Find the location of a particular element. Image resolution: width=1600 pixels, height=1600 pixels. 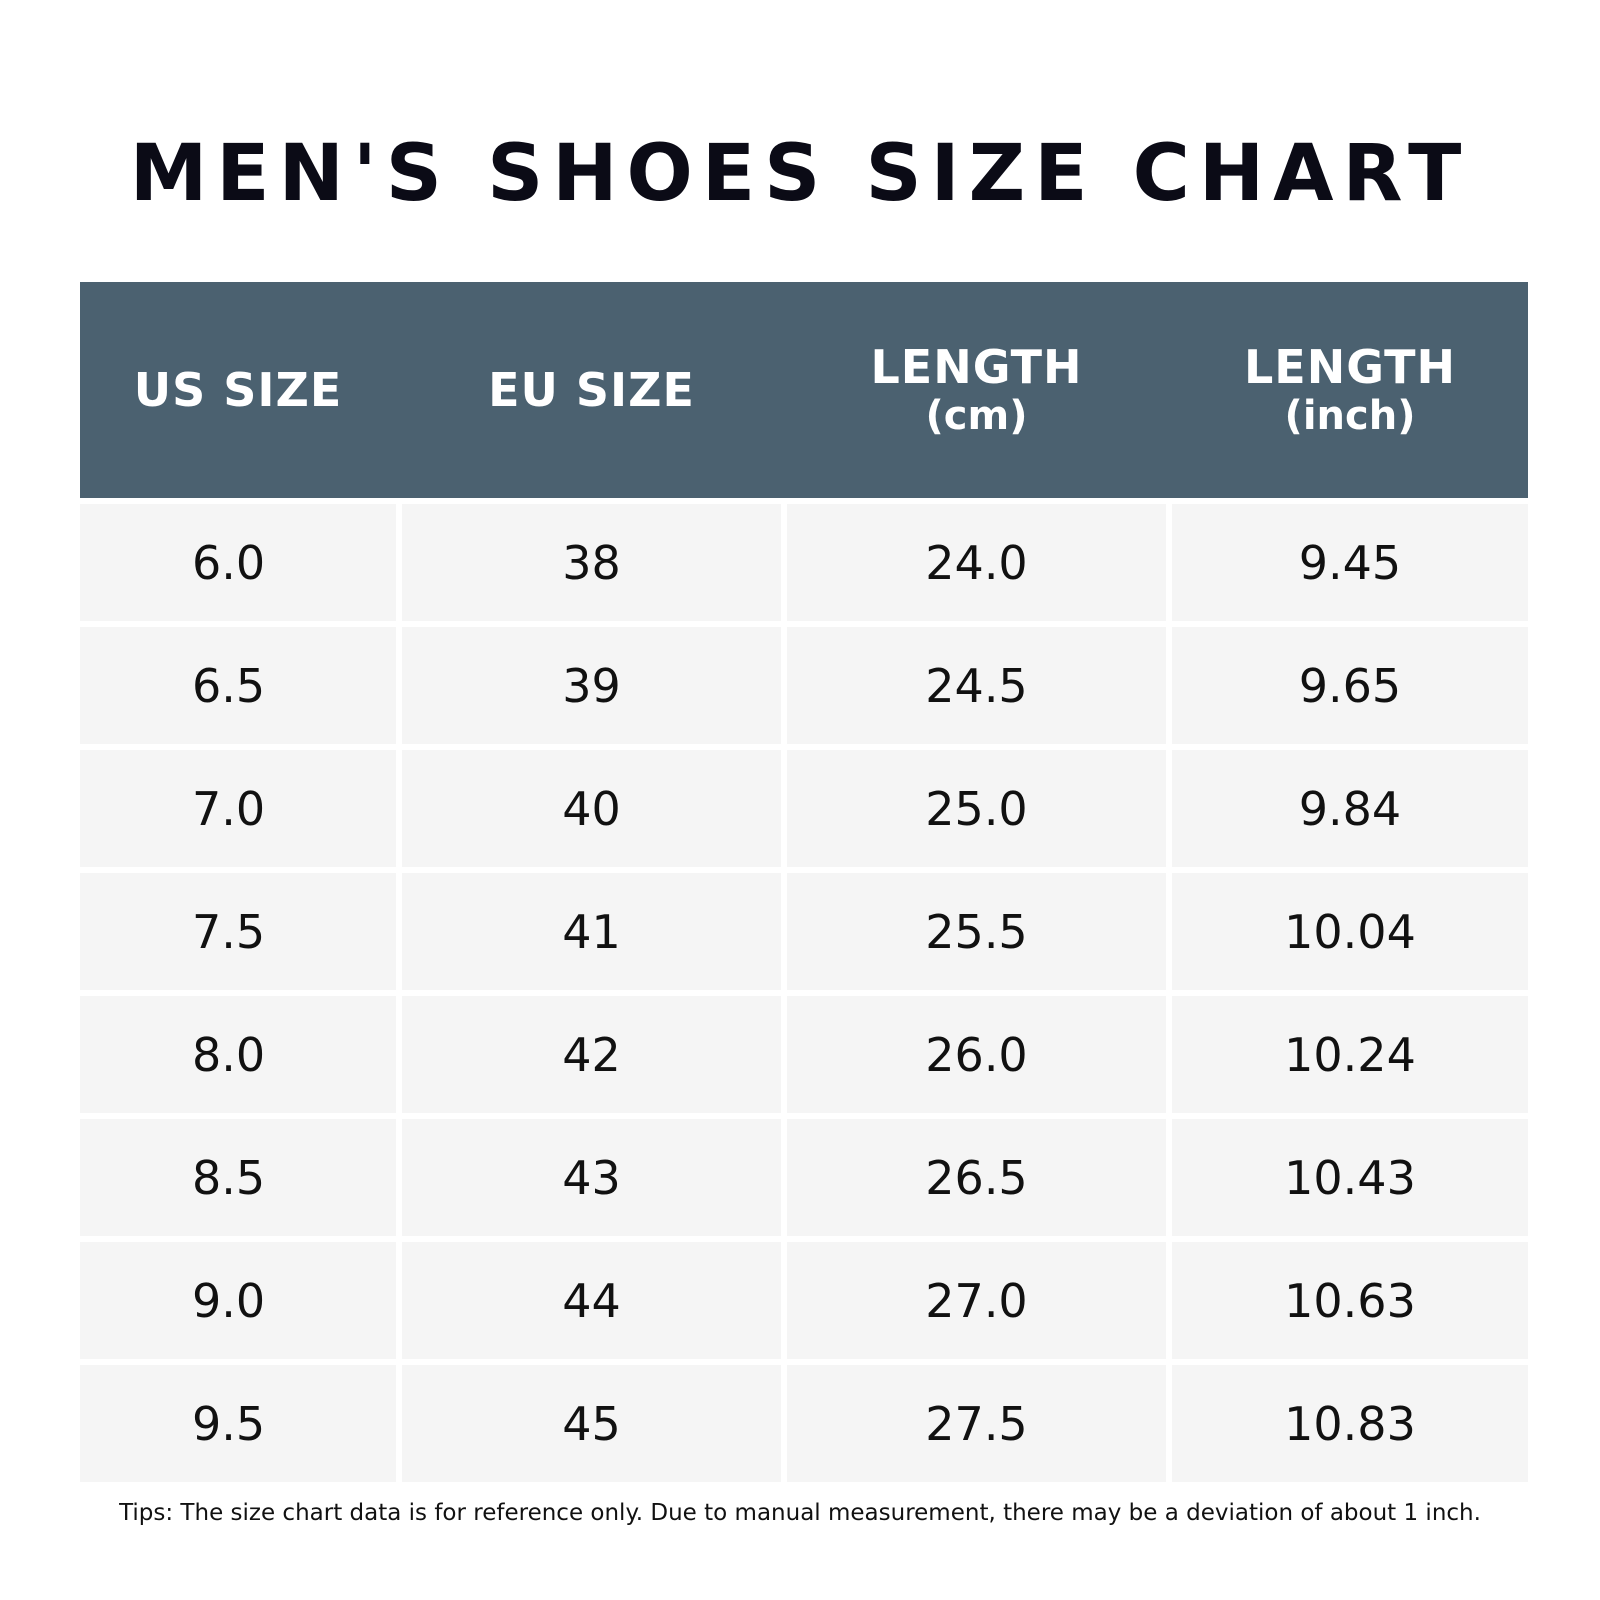

header-length-cm: LENGTH (cm) is located at coordinates (976, 390).